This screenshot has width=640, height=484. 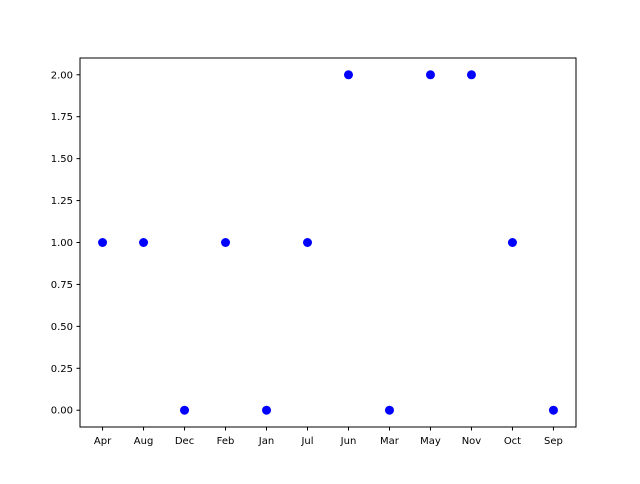 What do you see at coordinates (472, 441) in the screenshot?
I see `x-tick-label: Nov` at bounding box center [472, 441].